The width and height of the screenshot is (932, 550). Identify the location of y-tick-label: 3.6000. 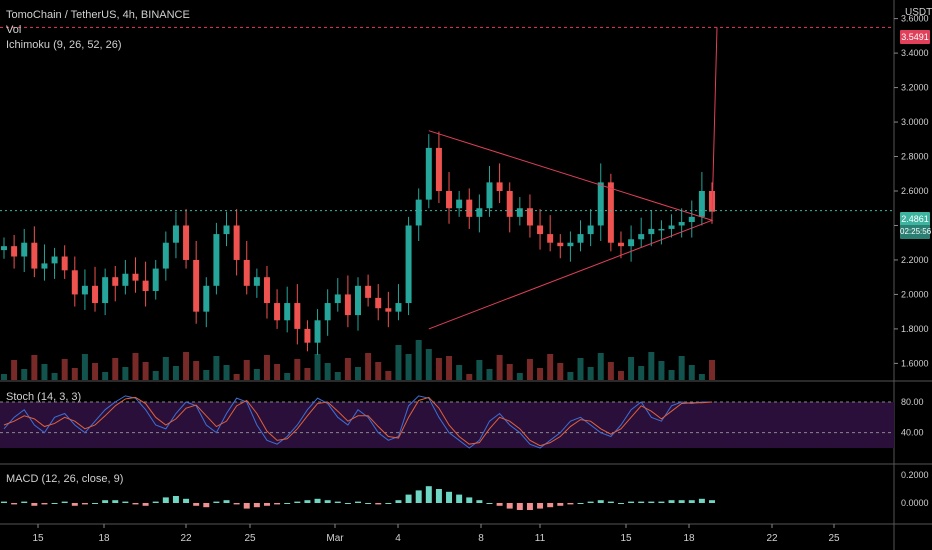
(915, 19).